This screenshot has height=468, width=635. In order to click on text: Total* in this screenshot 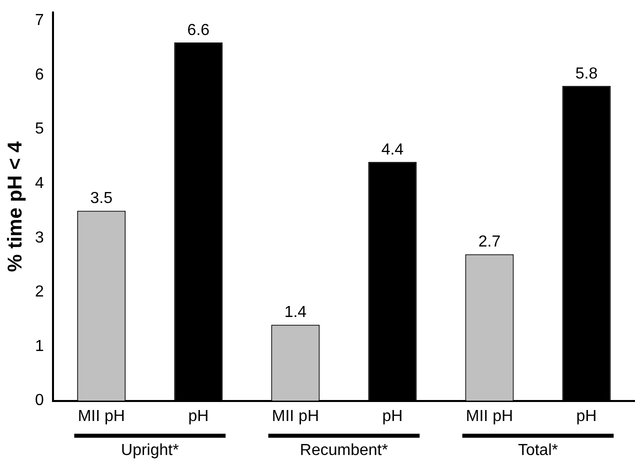, I will do `click(538, 451)`.